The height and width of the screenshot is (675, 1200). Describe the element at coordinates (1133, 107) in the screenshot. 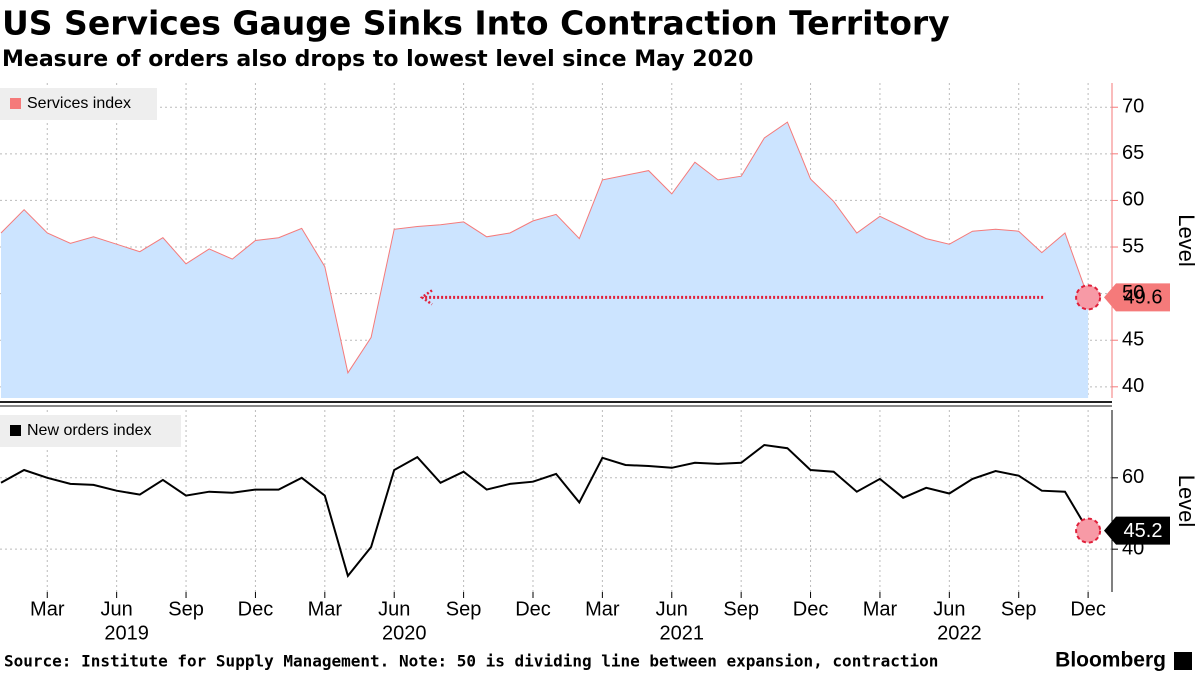

I see `y-tick-label: 70` at that location.